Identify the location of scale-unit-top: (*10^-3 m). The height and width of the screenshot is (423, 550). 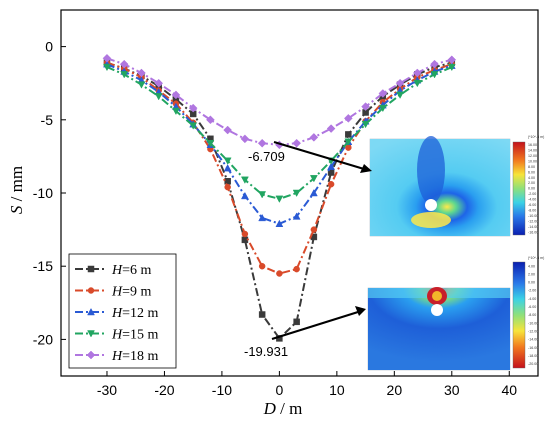
(536, 137).